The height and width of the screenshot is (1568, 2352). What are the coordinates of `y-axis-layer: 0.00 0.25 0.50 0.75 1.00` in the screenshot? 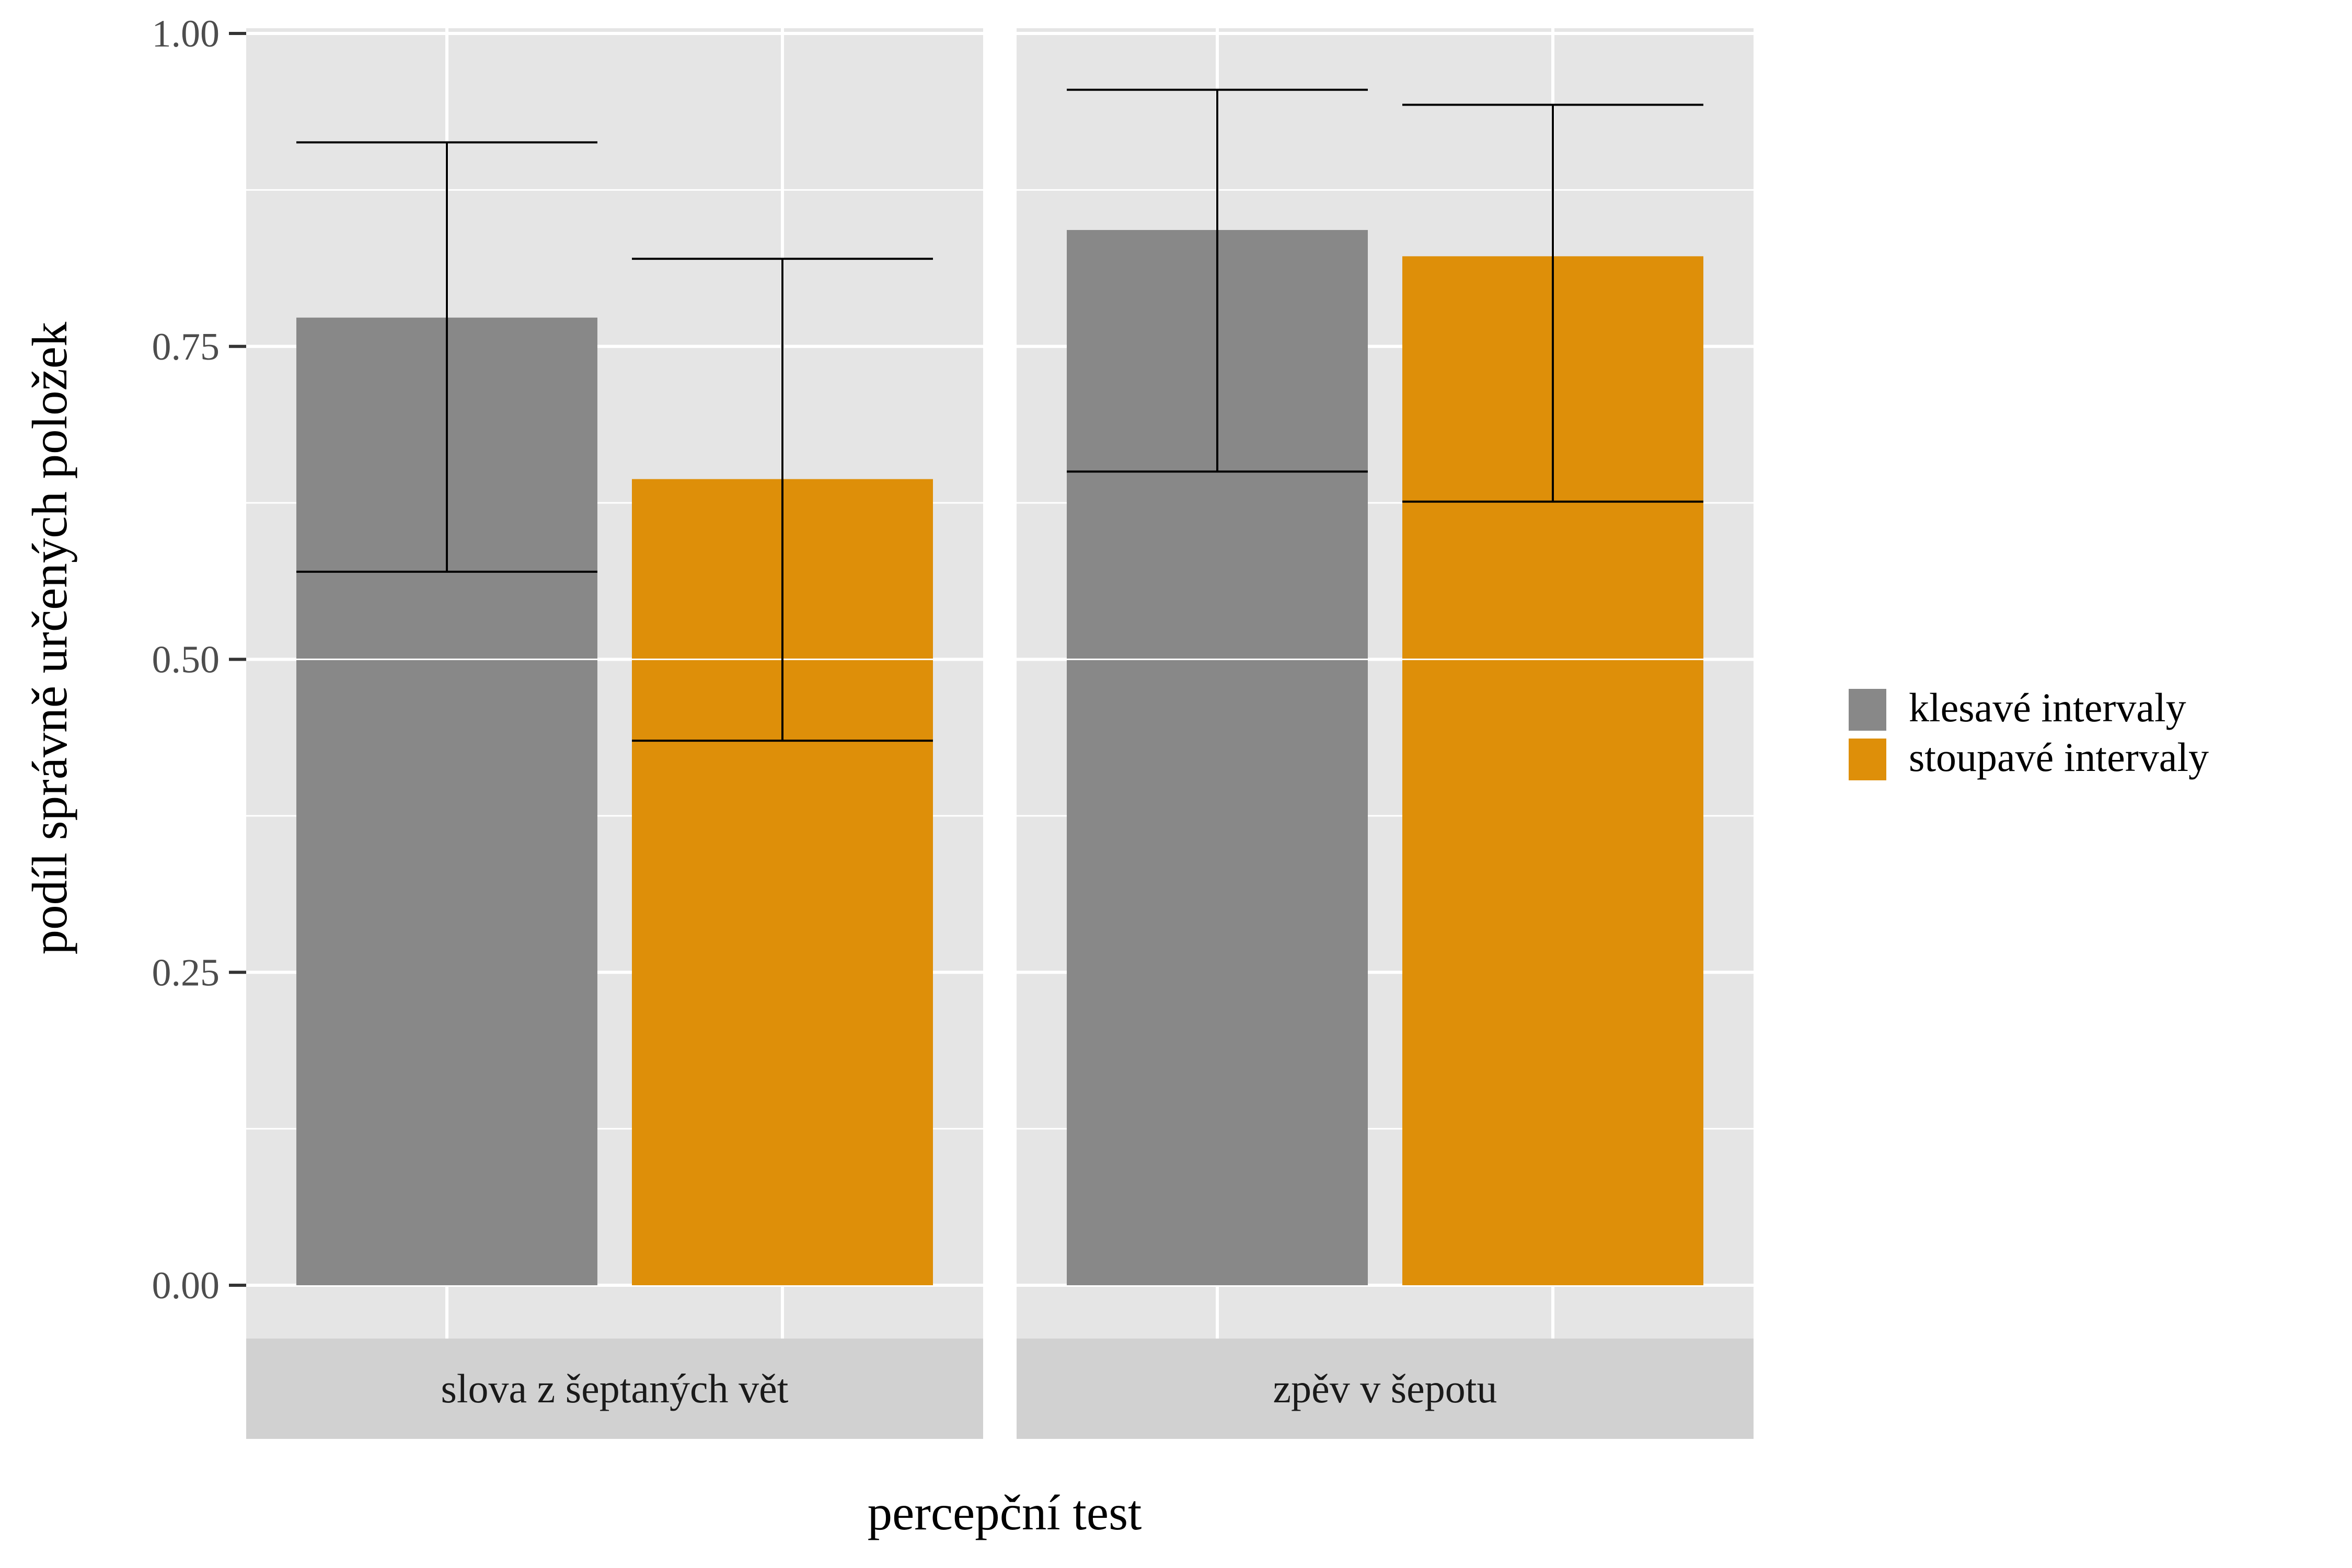 It's located at (199, 660).